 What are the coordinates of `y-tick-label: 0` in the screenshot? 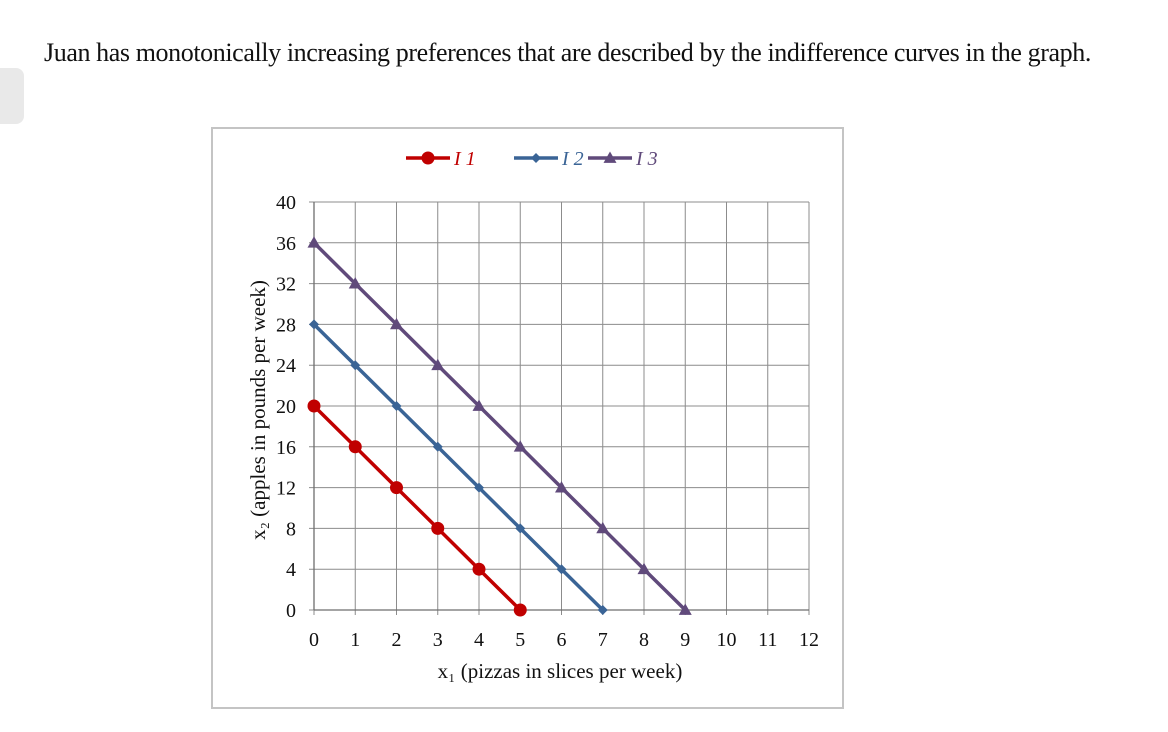 It's located at (291, 611).